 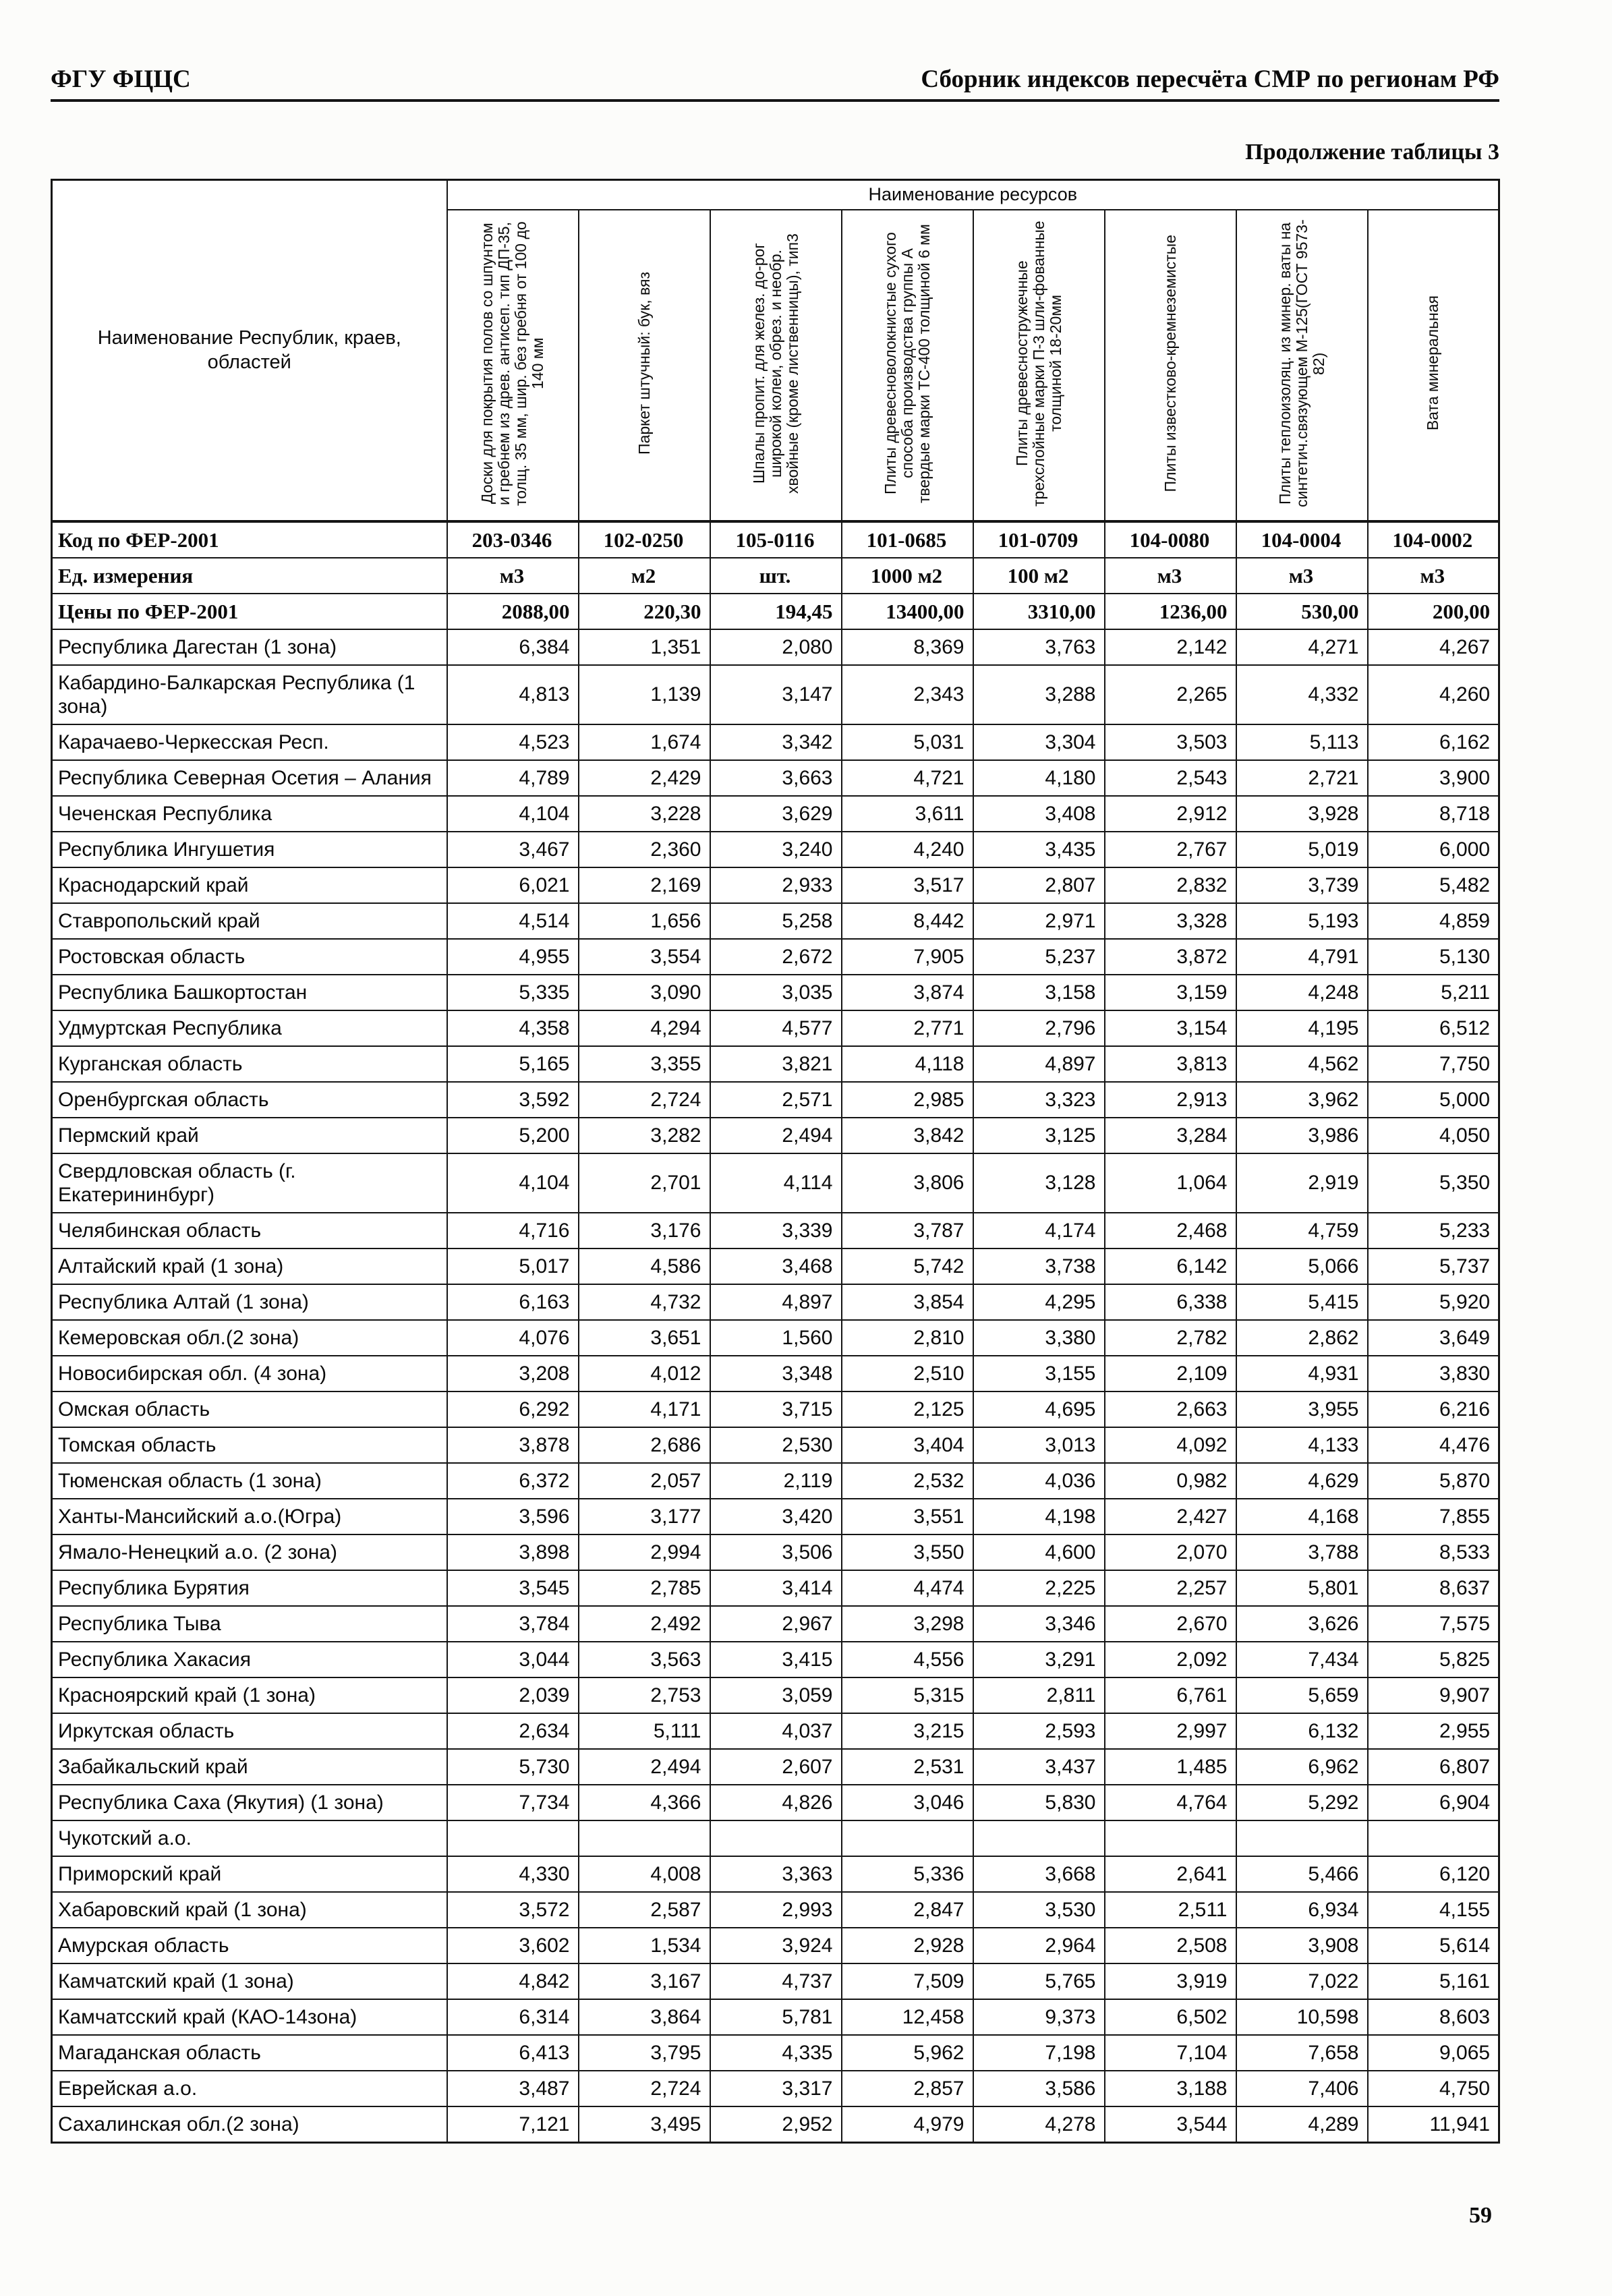 What do you see at coordinates (512, 2124) in the screenshot?
I see `value-cell: 7,121` at bounding box center [512, 2124].